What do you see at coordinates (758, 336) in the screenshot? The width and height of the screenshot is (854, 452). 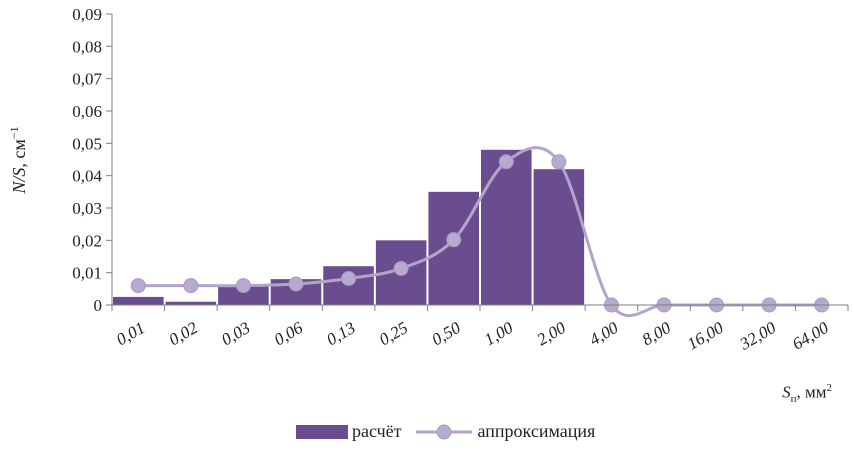 I see `x-tick-label: 32,00` at bounding box center [758, 336].